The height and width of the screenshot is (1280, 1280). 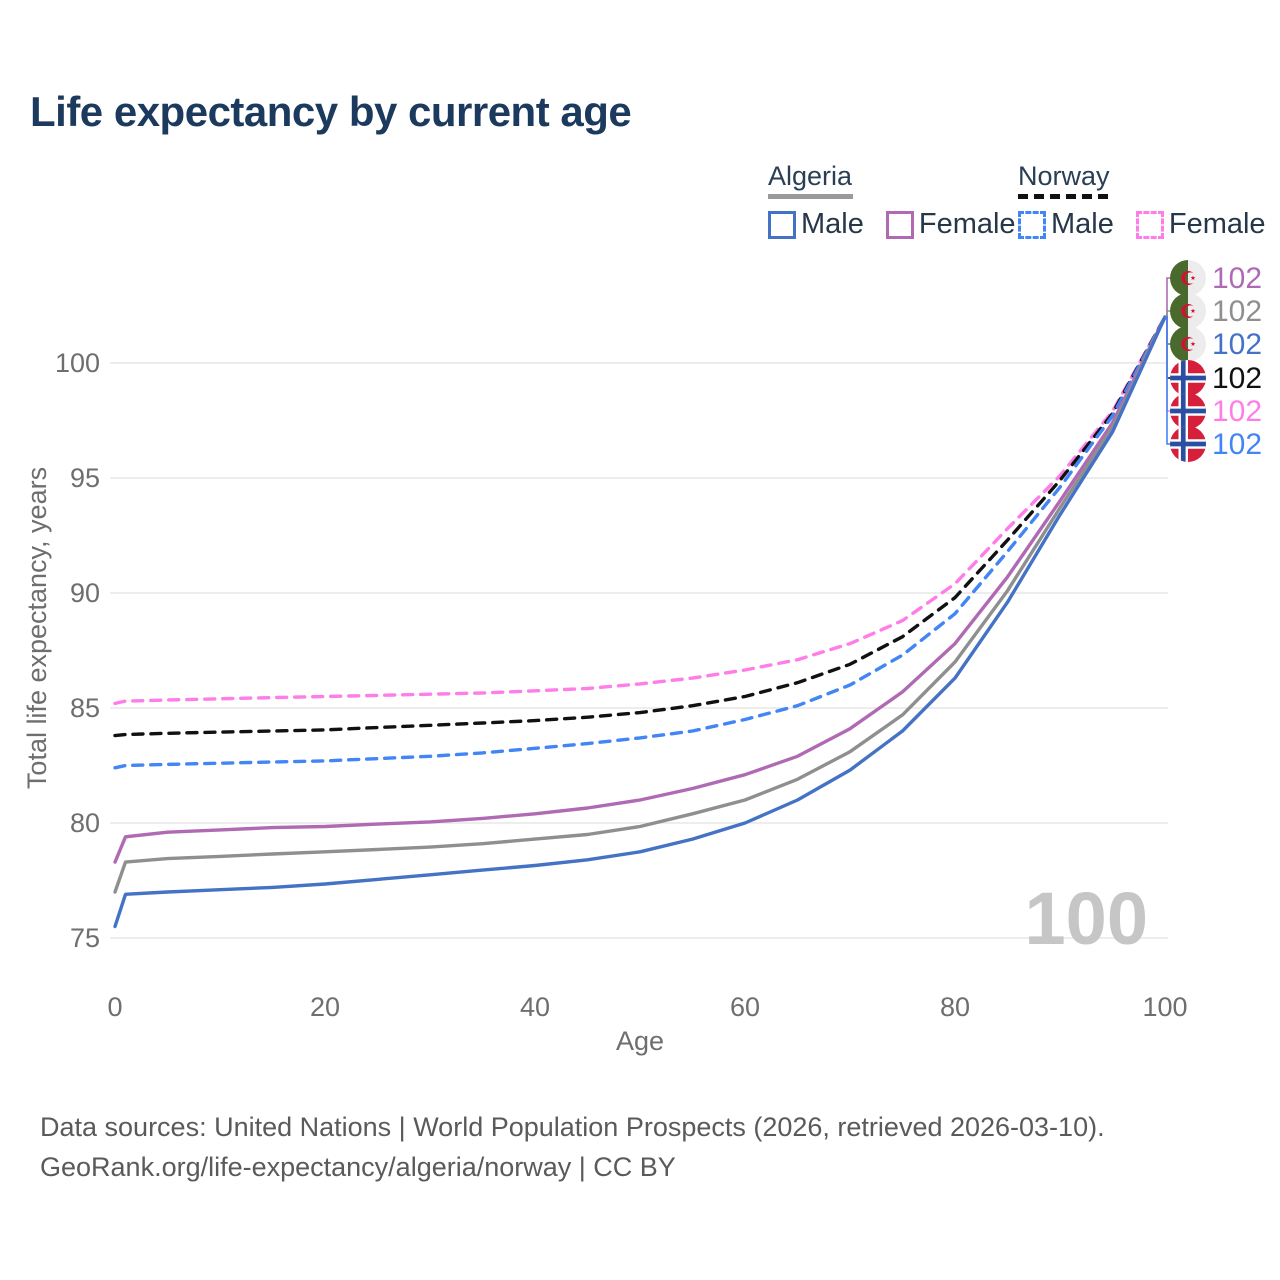 I want to click on age-watermark: 100, so click(x=1086, y=918).